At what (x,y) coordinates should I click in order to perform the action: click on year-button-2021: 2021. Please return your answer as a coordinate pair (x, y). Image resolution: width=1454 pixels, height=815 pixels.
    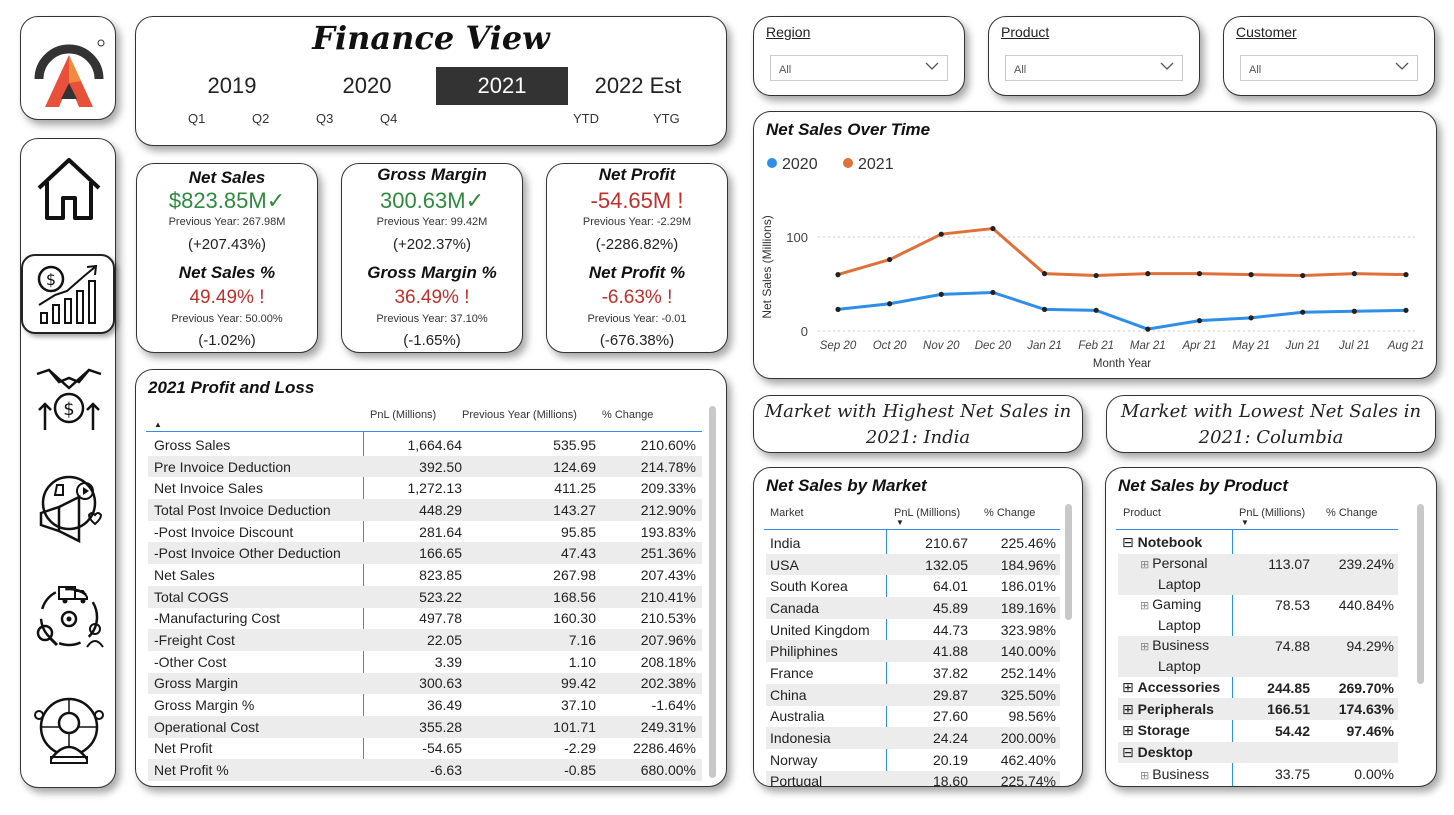
    Looking at the image, I should click on (502, 86).